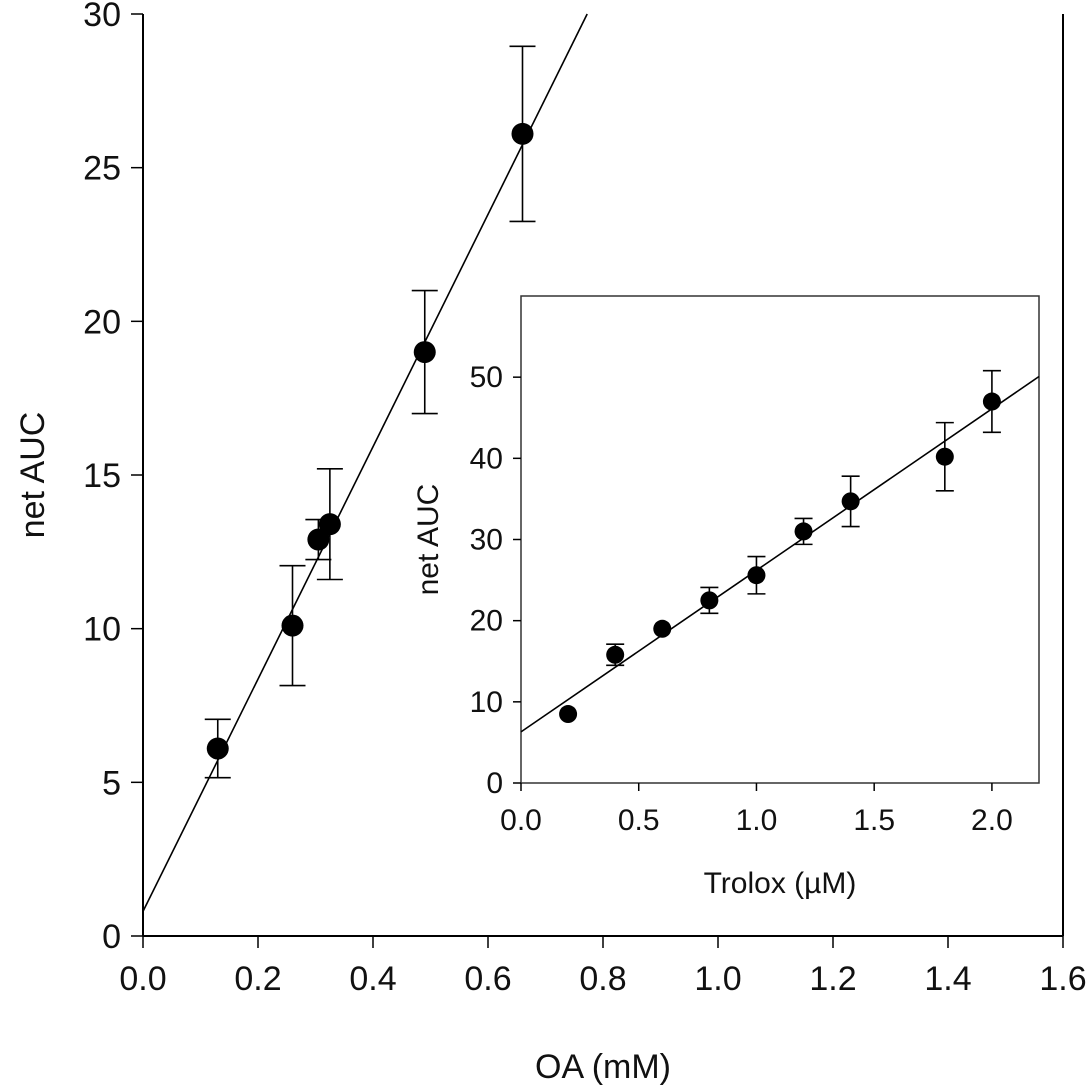  Describe the element at coordinates (102, 169) in the screenshot. I see `y-tick-label: 25` at that location.